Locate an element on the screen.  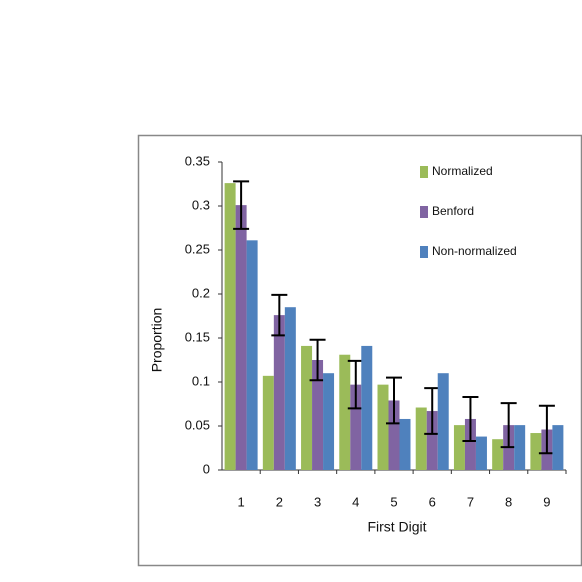
x-tick-label: 7 is located at coordinates (470, 501).